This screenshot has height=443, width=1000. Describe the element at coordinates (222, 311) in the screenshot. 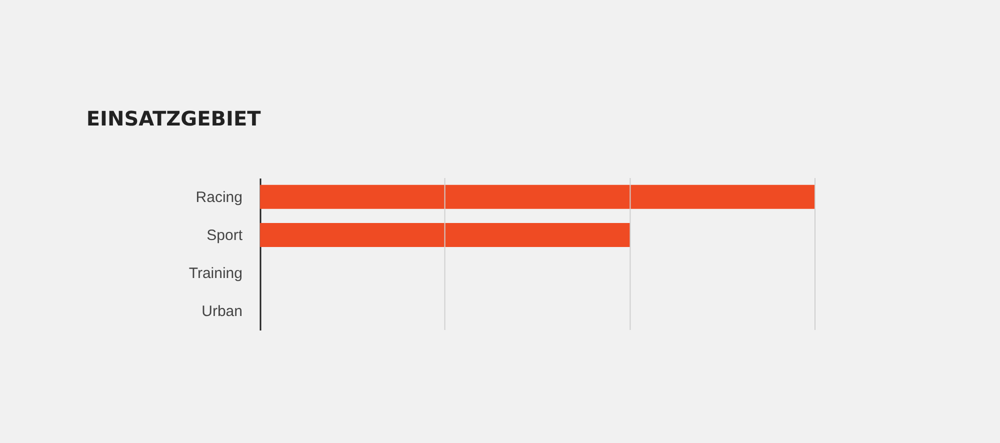

I see `y-tick-label: Urban` at that location.